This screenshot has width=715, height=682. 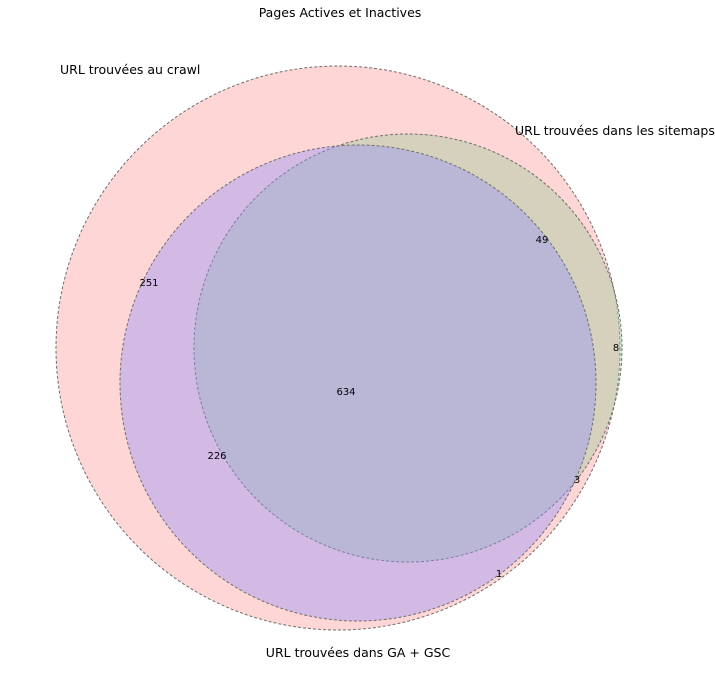 I want to click on region-count-all-three: 634, so click(x=345, y=392).